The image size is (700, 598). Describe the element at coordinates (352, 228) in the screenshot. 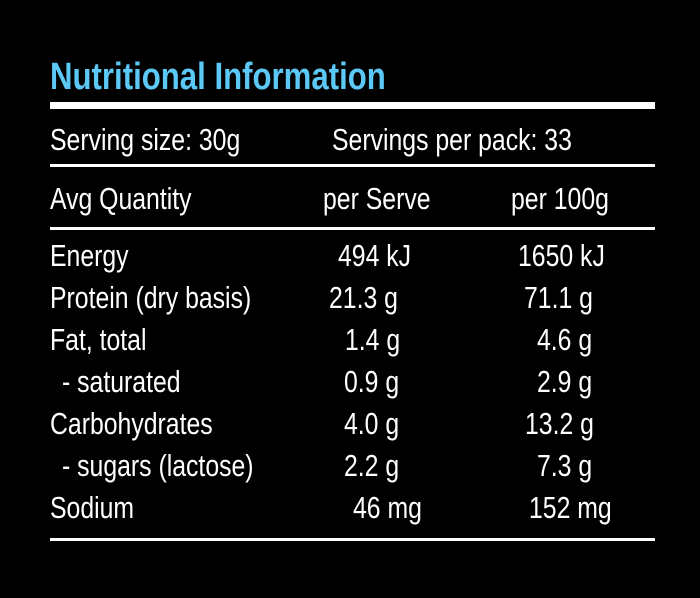

I see `header-divider` at that location.